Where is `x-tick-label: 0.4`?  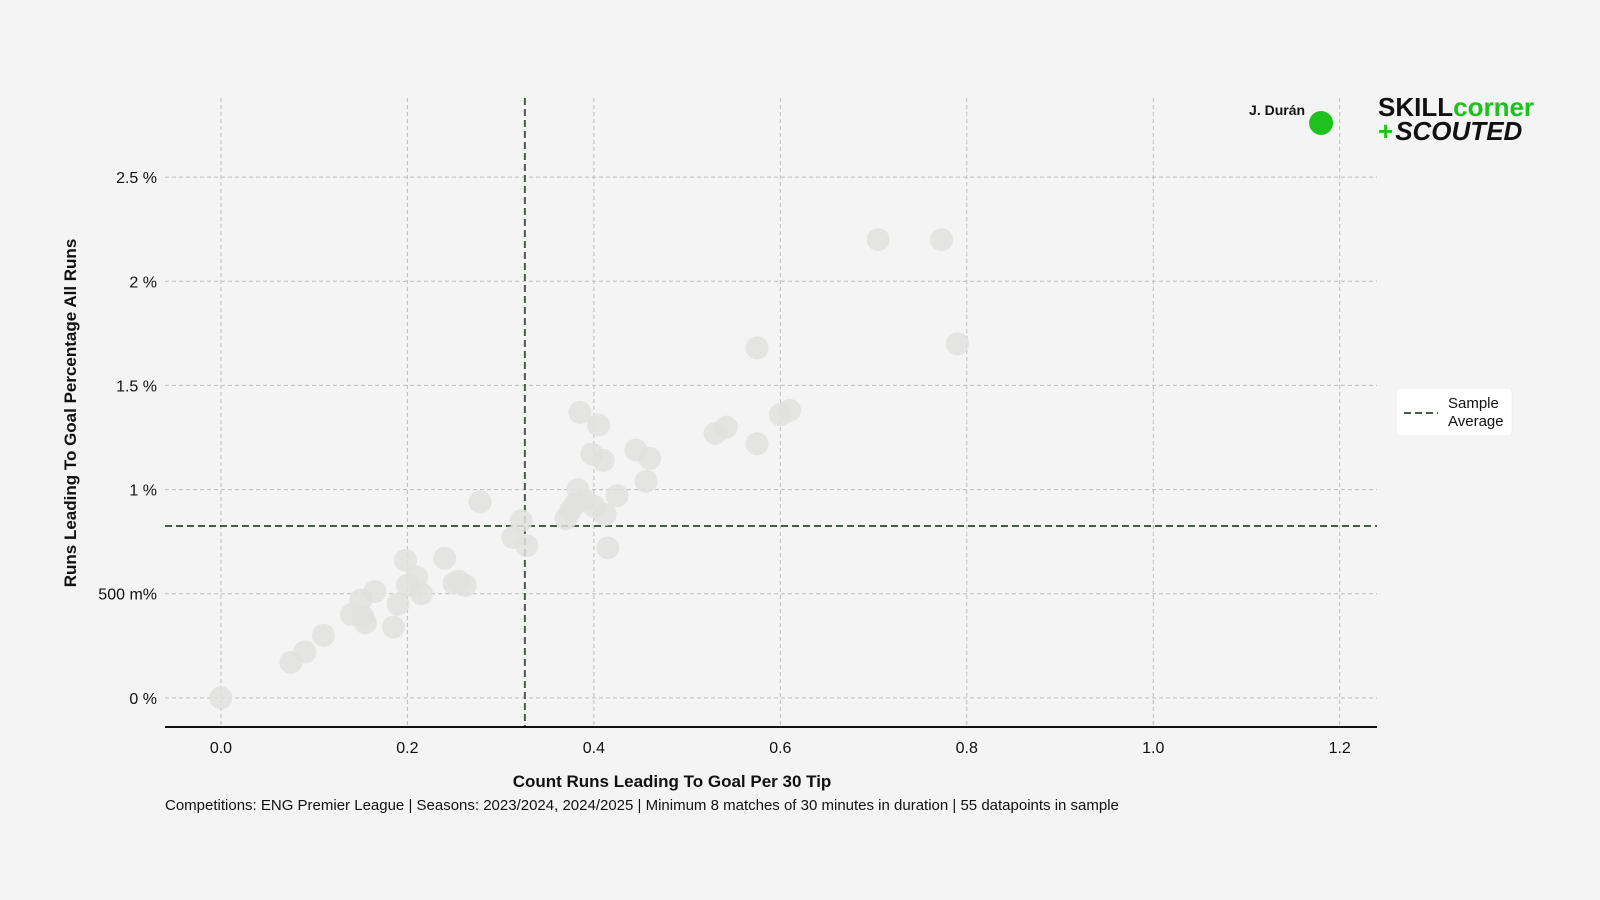 x-tick-label: 0.4 is located at coordinates (594, 748).